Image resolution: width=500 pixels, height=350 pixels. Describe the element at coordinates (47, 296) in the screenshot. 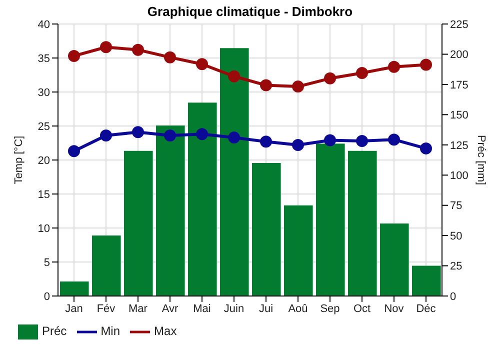

I see `y-tick-label: 0` at that location.